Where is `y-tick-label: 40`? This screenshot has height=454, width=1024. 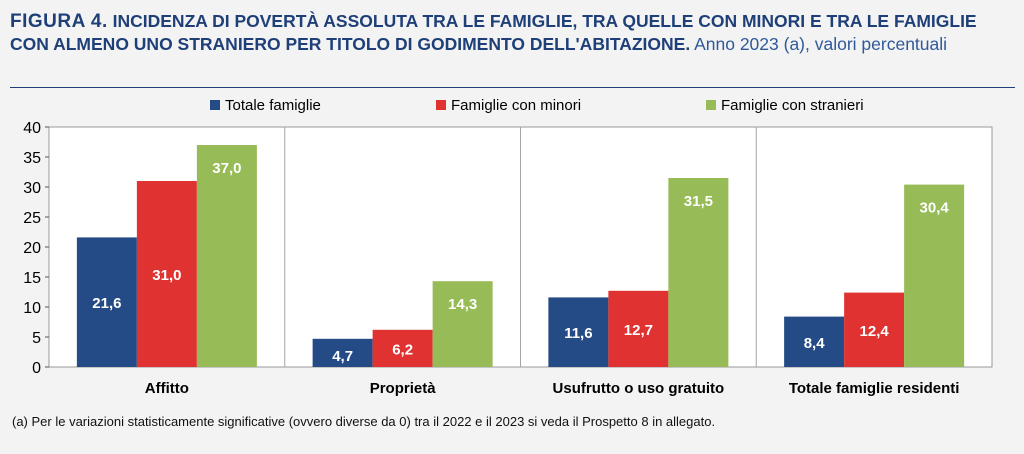 y-tick-label: 40 is located at coordinates (32, 128).